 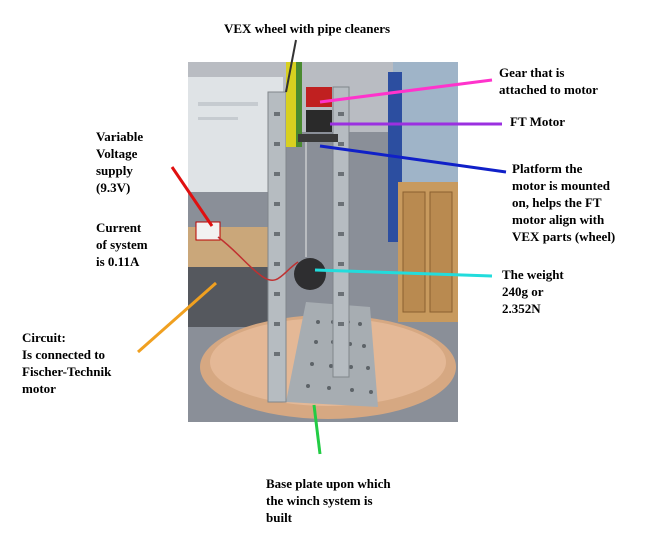 What do you see at coordinates (548, 81) in the screenshot?
I see `gear-label: Gear that is attached to motor` at bounding box center [548, 81].